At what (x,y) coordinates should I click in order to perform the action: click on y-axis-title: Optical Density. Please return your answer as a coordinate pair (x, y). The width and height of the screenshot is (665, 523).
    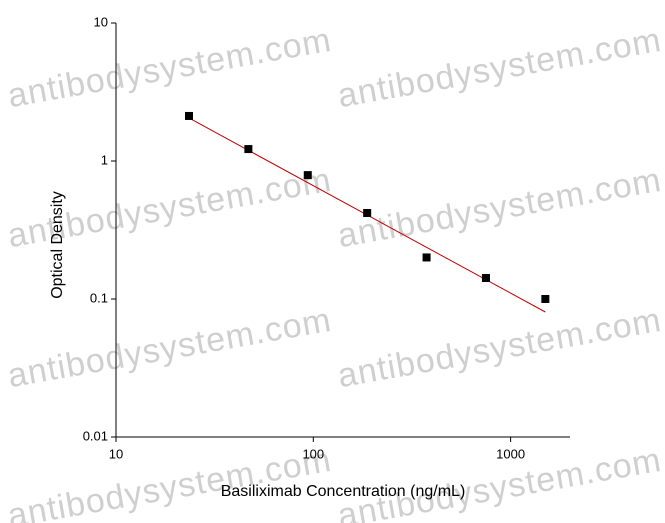
    Looking at the image, I should click on (57, 245).